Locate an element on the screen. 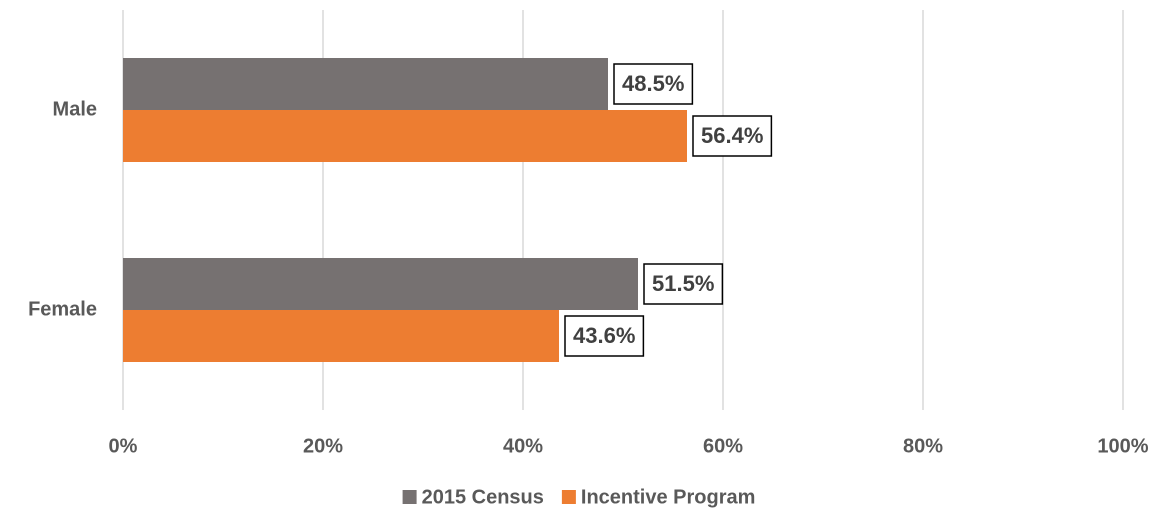  data-label: 43.6% is located at coordinates (604, 335).